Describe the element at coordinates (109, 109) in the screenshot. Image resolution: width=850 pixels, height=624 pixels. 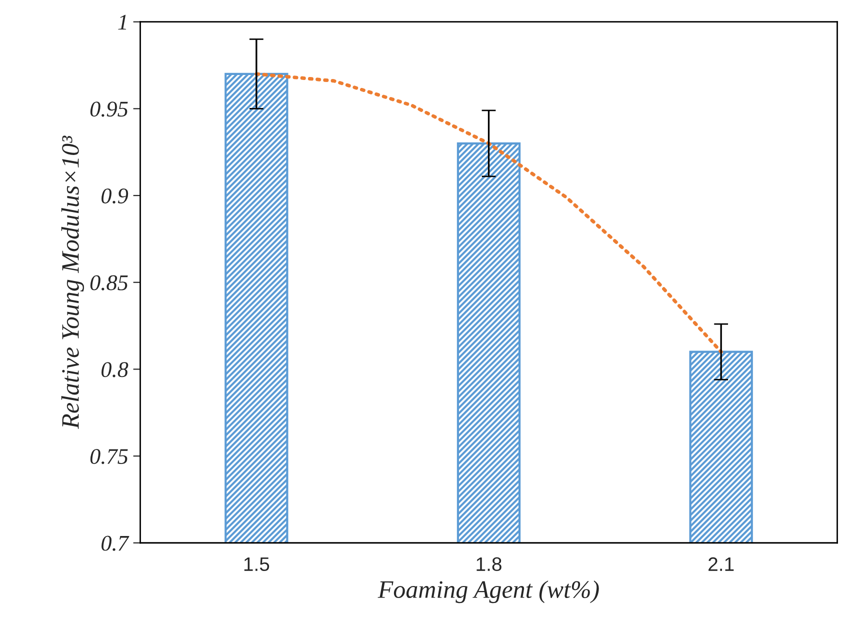
I see `y-tick-label: 0.95` at that location.